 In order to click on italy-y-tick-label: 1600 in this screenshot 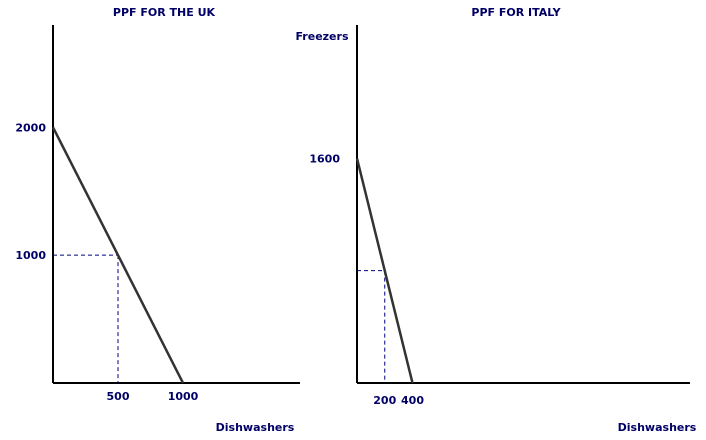, I will do `click(324, 158)`.